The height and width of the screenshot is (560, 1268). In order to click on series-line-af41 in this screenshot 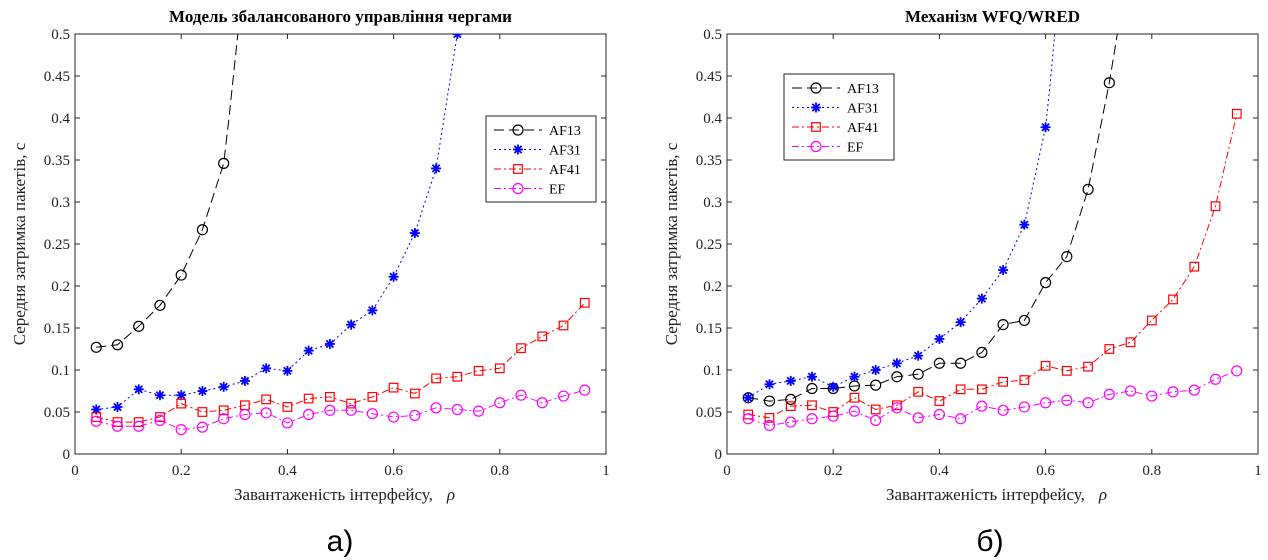, I will do `click(341, 362)`.